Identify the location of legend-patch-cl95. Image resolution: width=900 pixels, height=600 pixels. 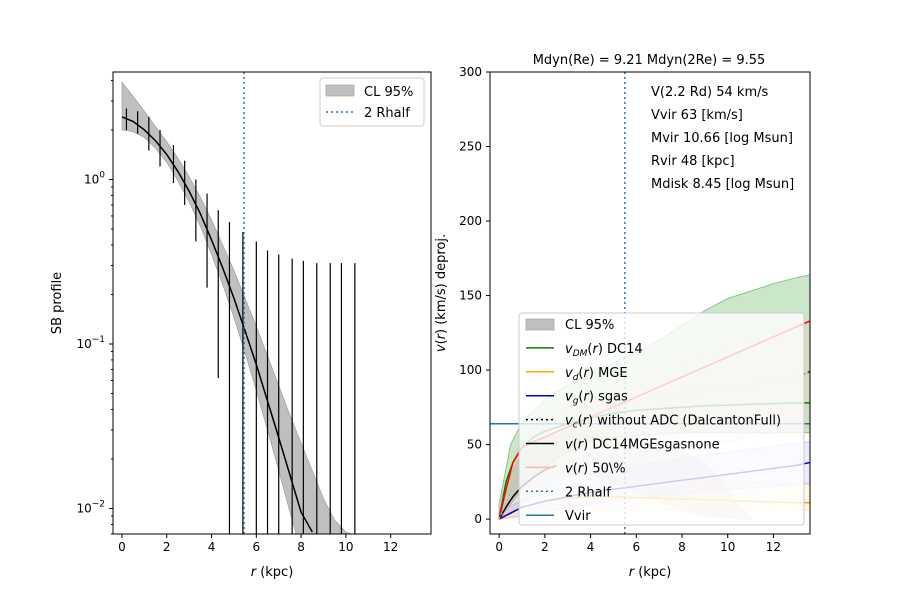
(340, 90).